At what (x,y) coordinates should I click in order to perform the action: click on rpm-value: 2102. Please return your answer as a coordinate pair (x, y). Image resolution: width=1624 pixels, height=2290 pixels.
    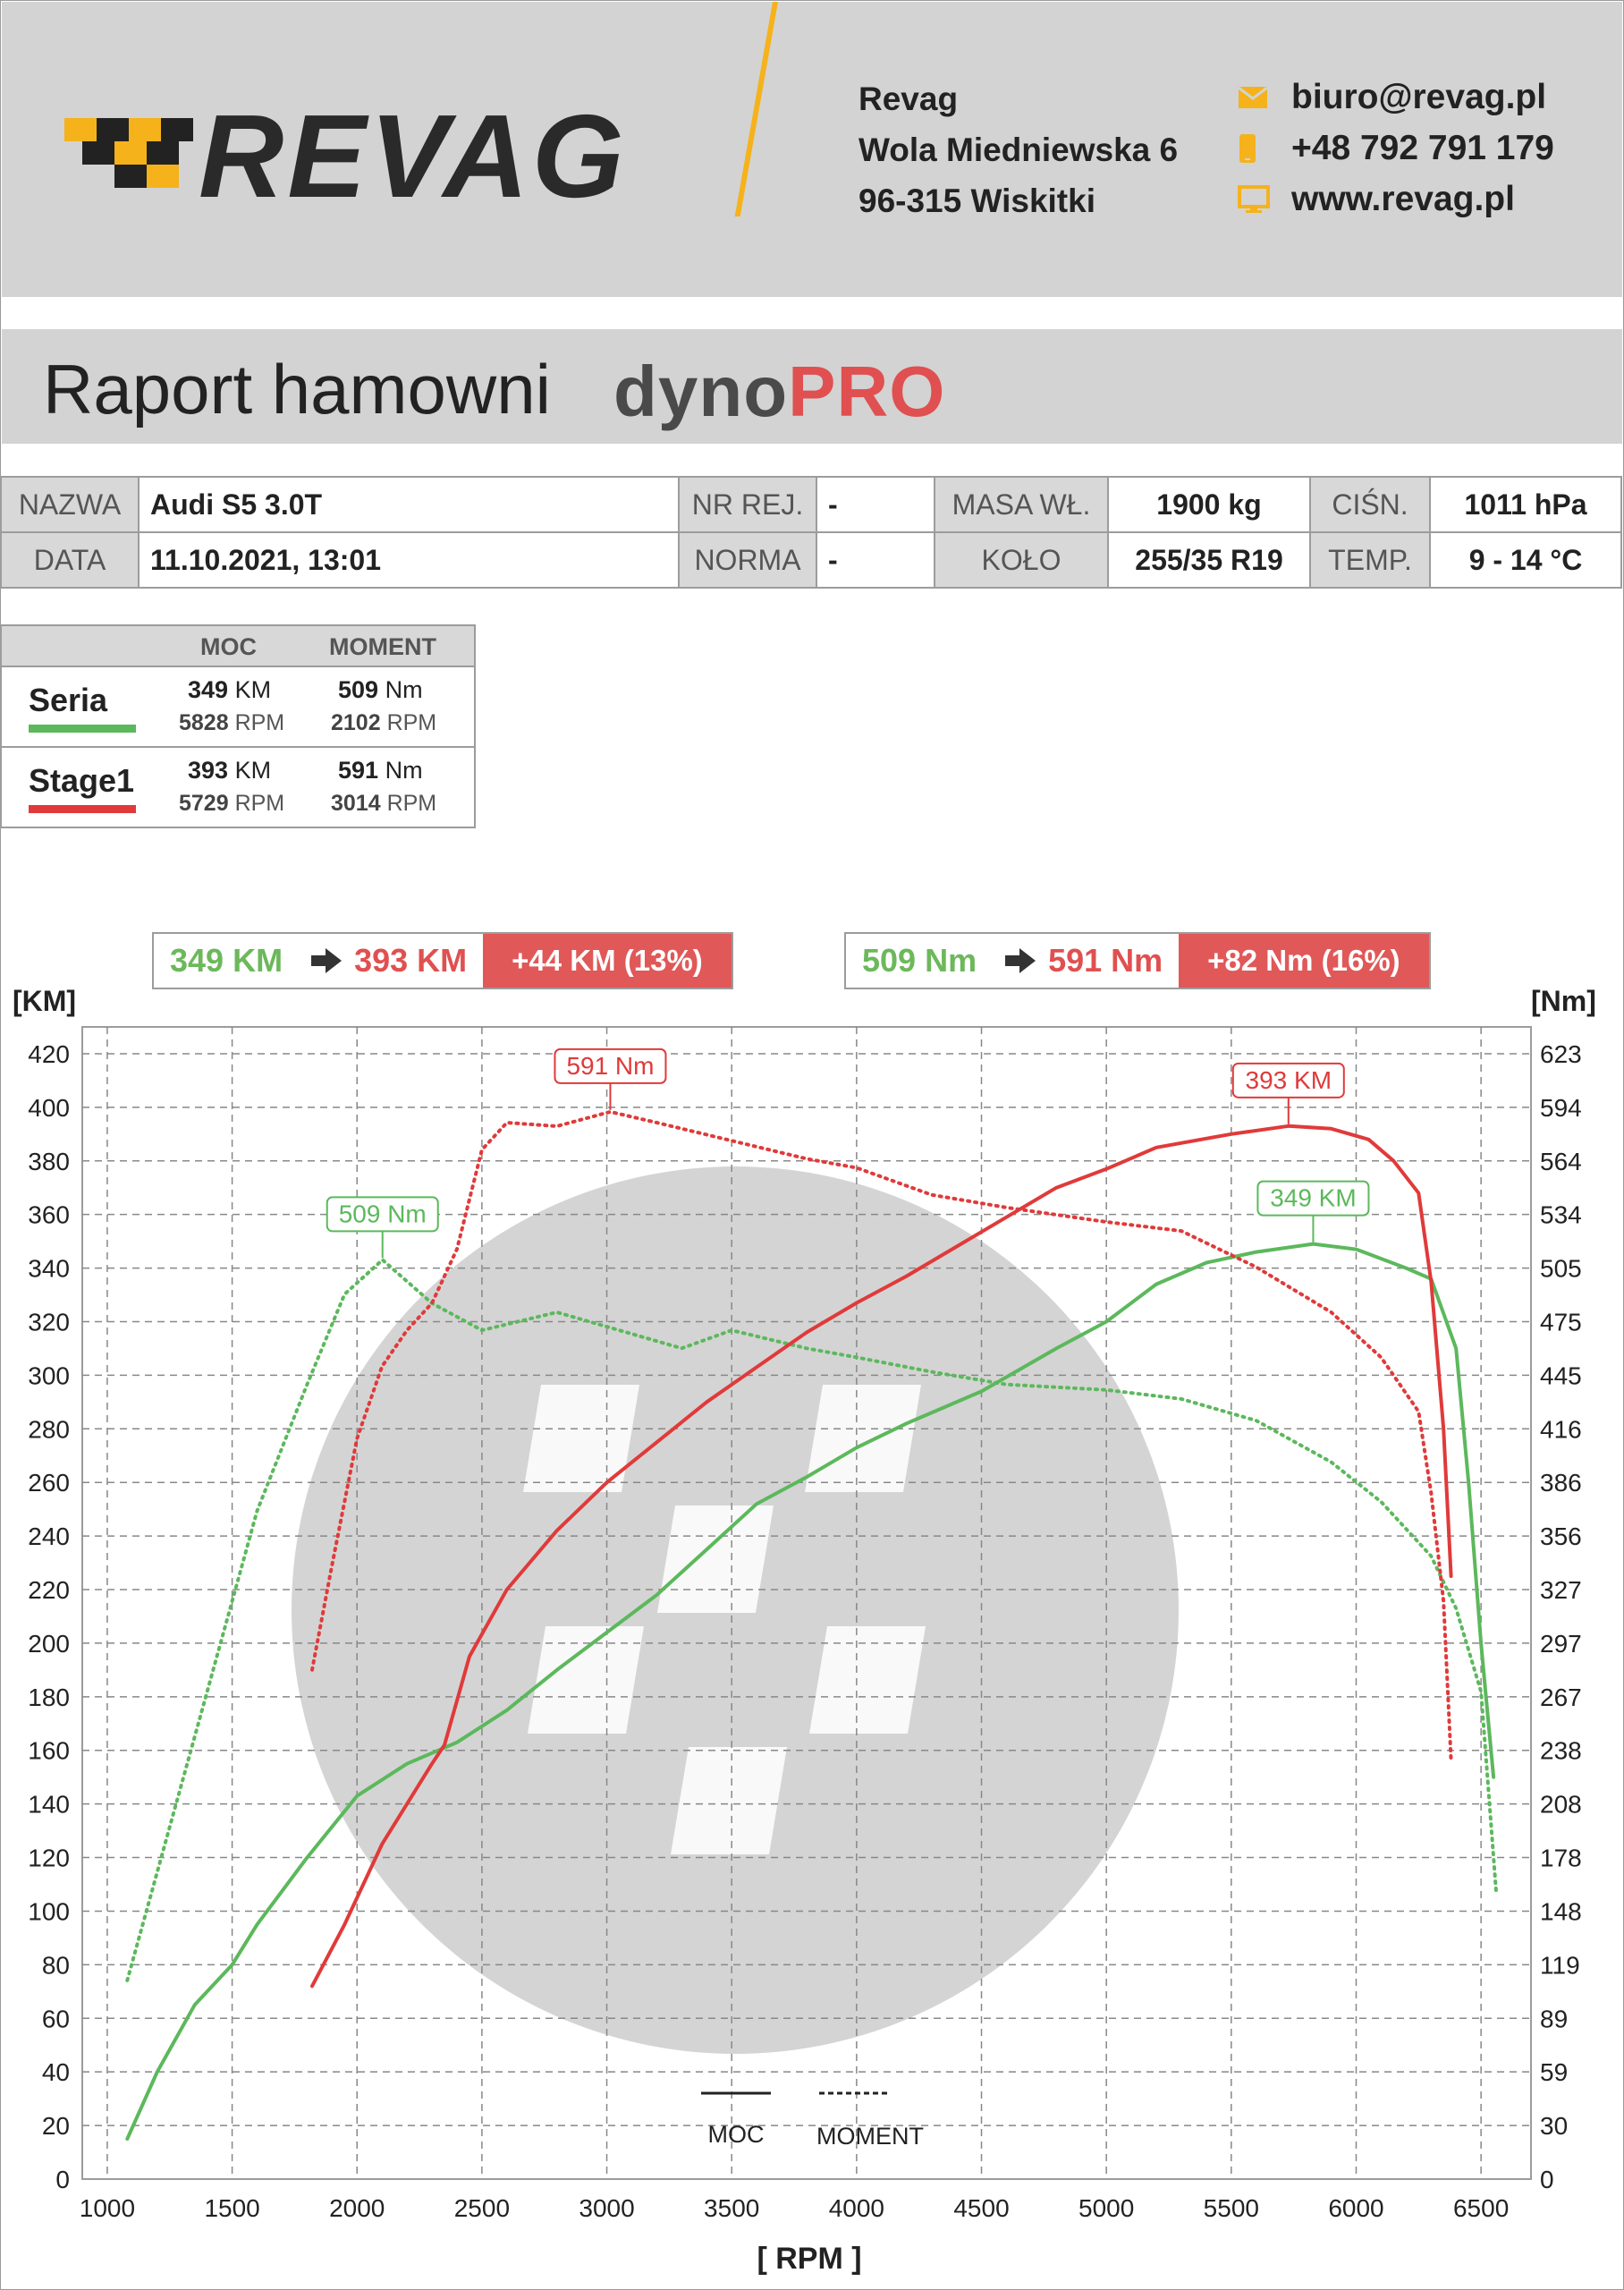
    Looking at the image, I should click on (356, 722).